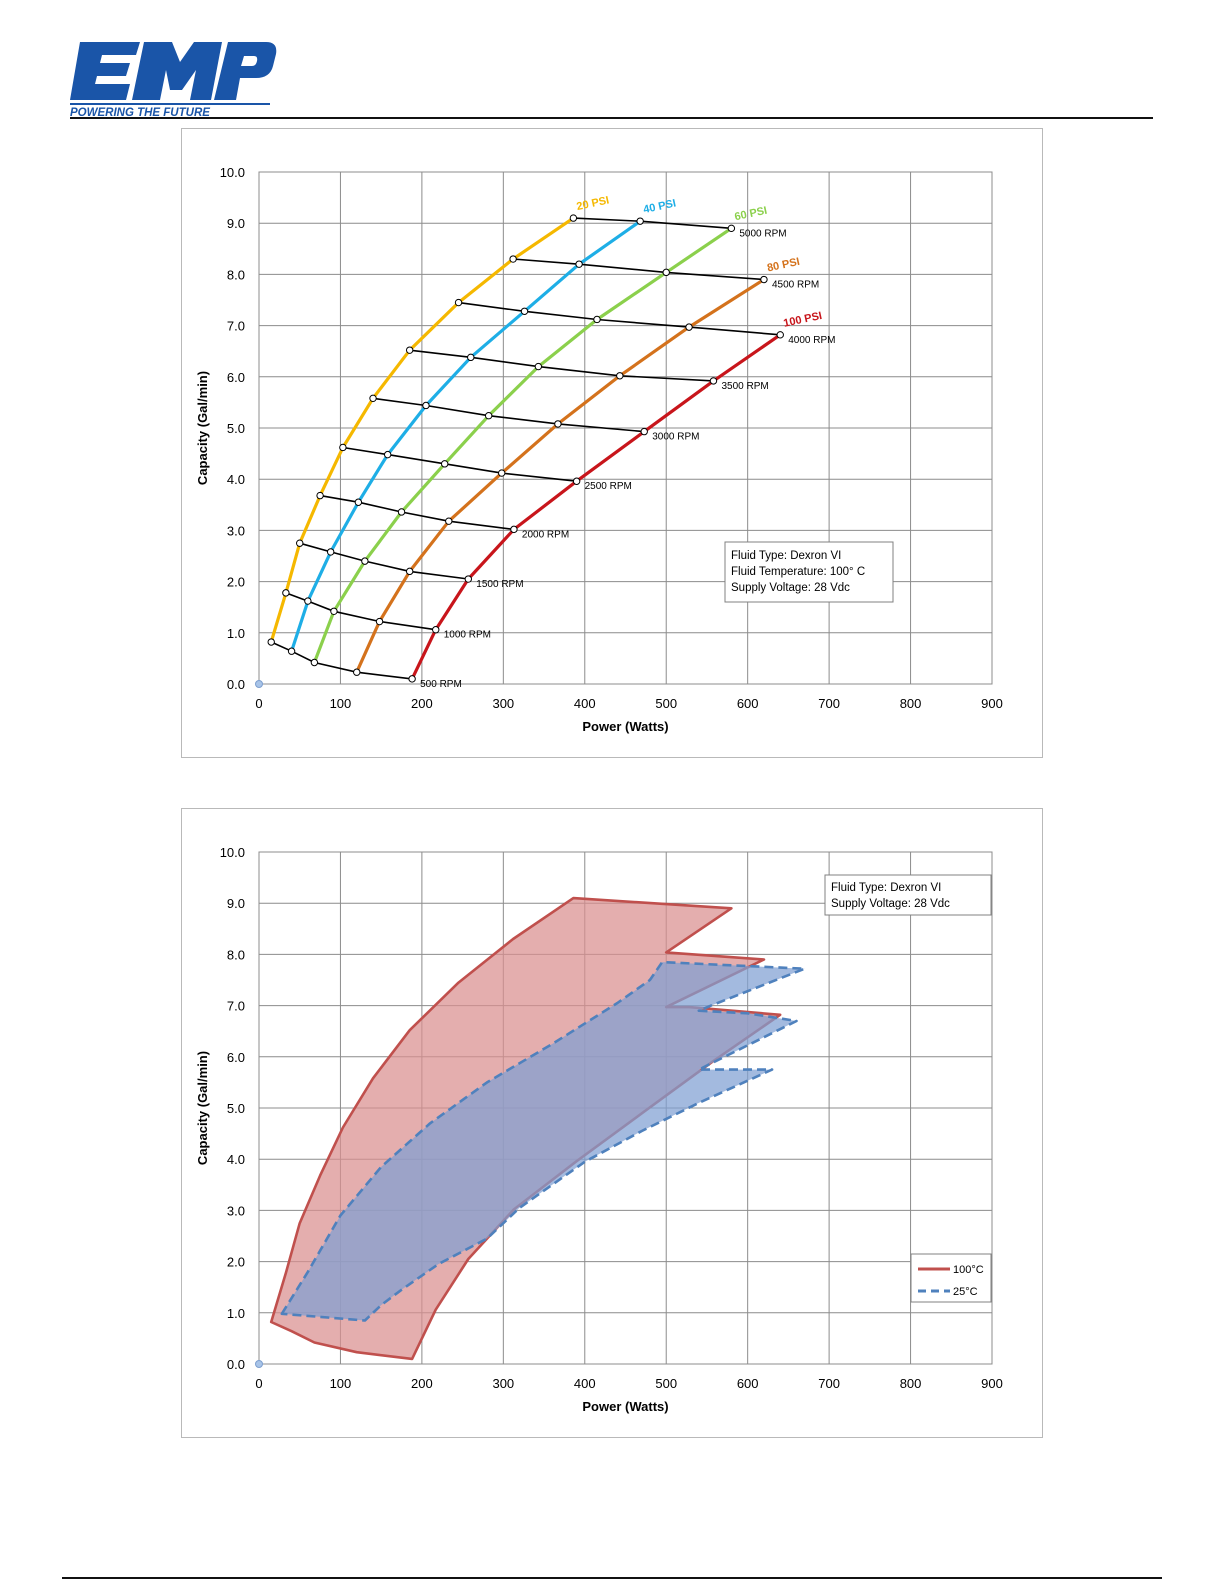  What do you see at coordinates (798, 572) in the screenshot?
I see `annotation-line: Fluid Temperature: 100° C` at bounding box center [798, 572].